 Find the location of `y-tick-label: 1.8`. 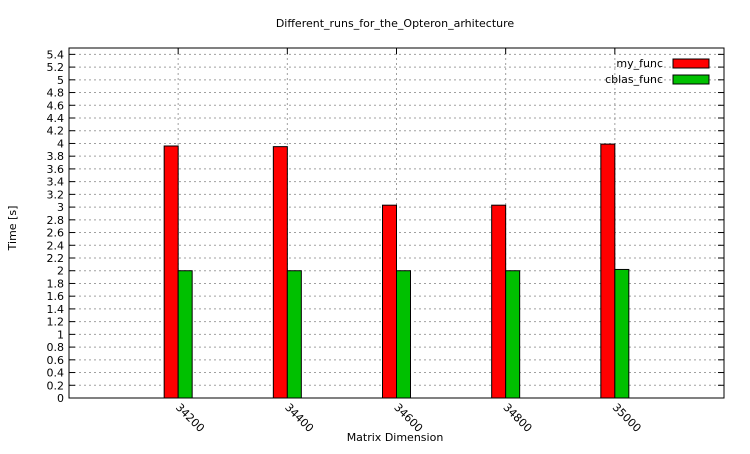

y-tick-label: 1.8 is located at coordinates (56, 283).